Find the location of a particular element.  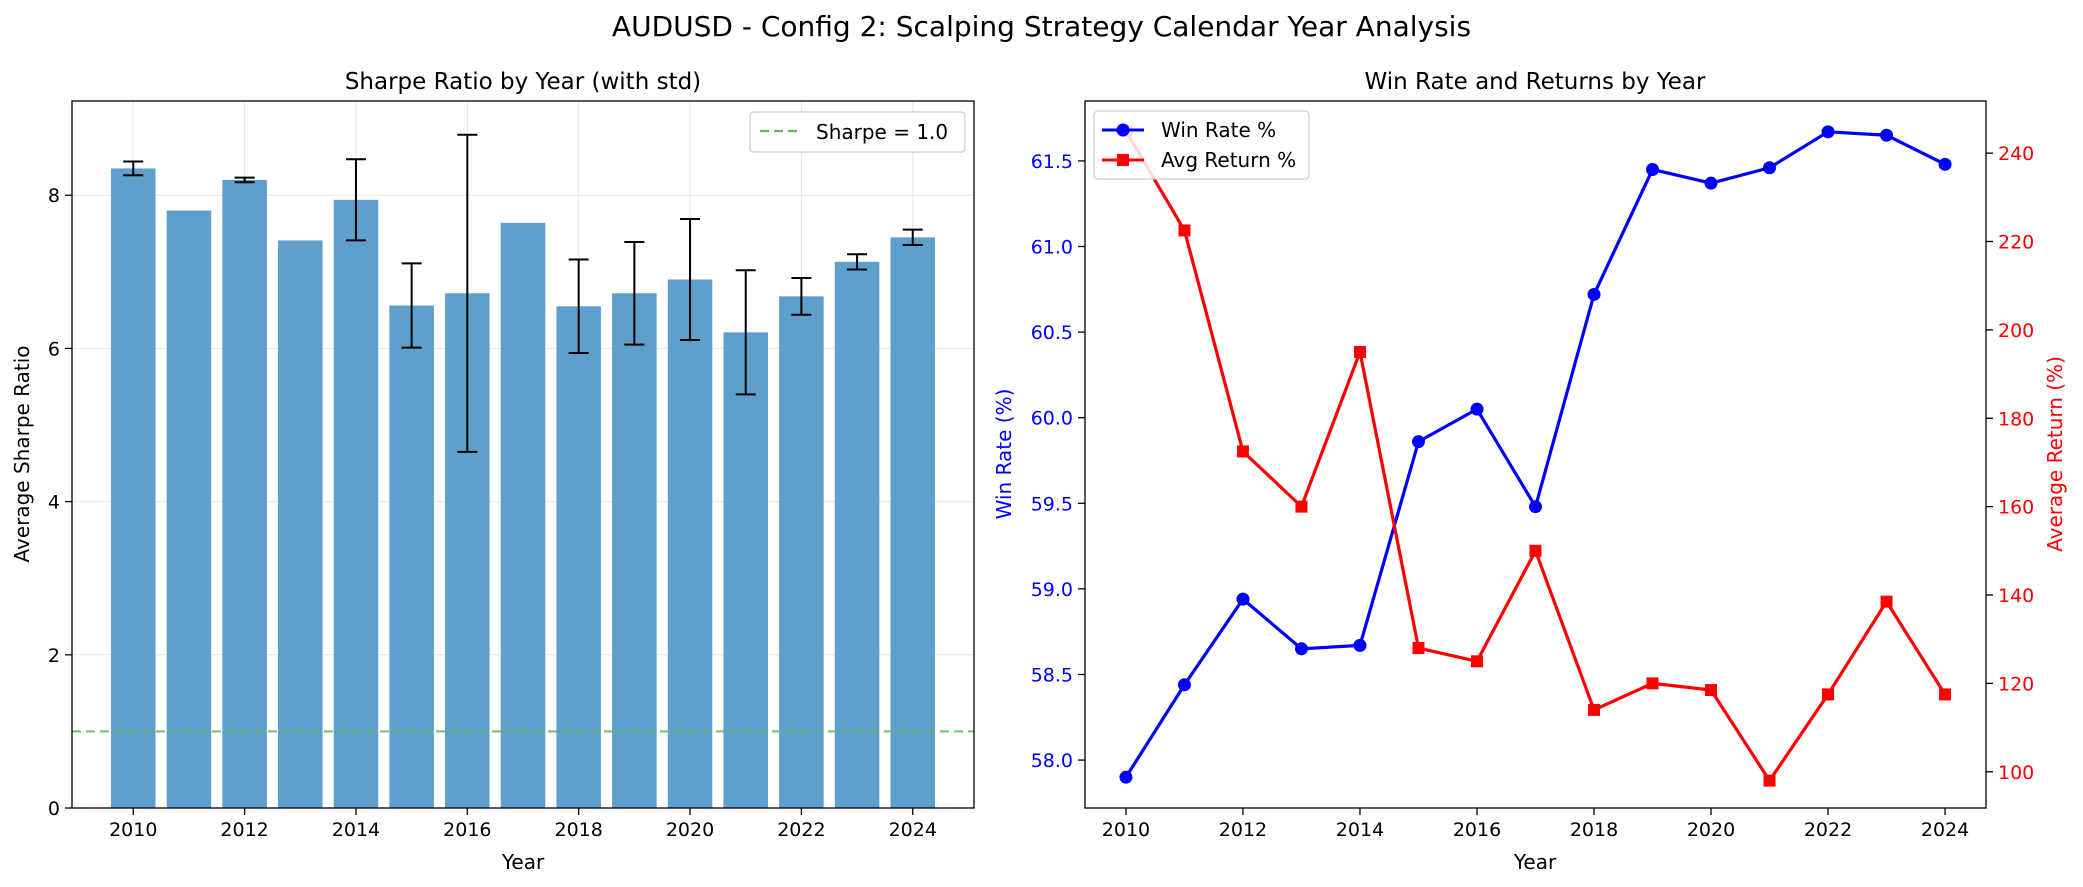

return-y-tick-label: 160 is located at coordinates (2016, 508).